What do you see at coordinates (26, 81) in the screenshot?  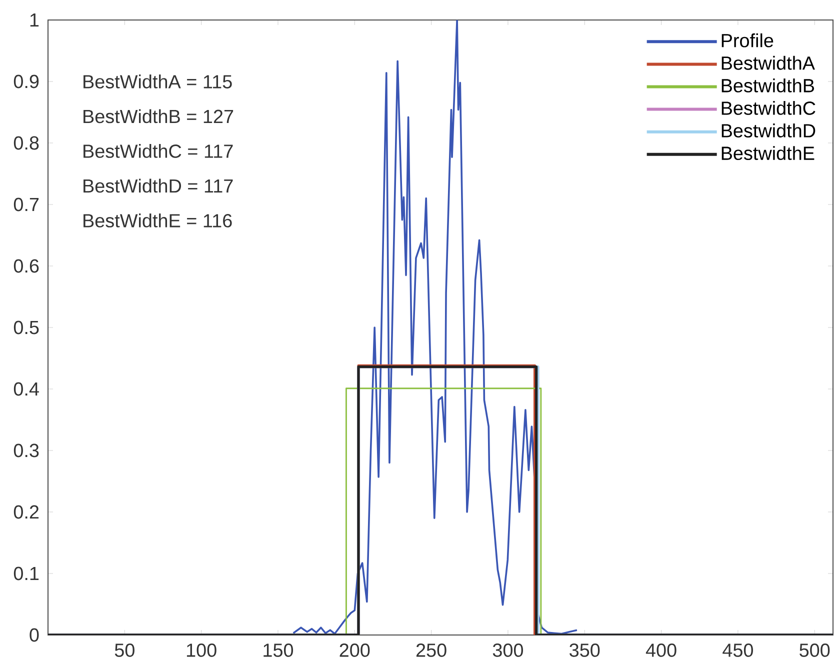 I see `y-tick-label: 0.9` at bounding box center [26, 81].